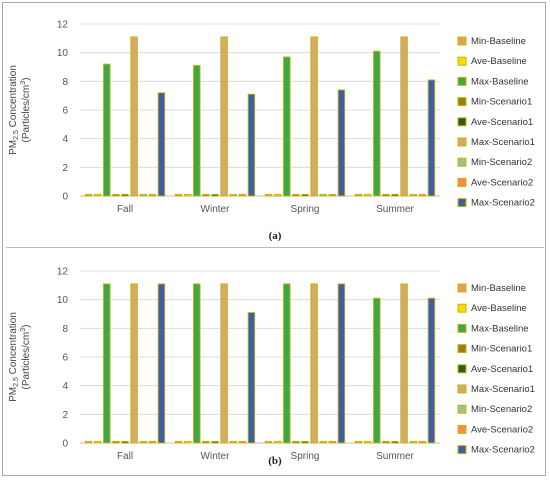  What do you see at coordinates (178, 195) in the screenshot?
I see `bar-min-baseline-winter` at bounding box center [178, 195].